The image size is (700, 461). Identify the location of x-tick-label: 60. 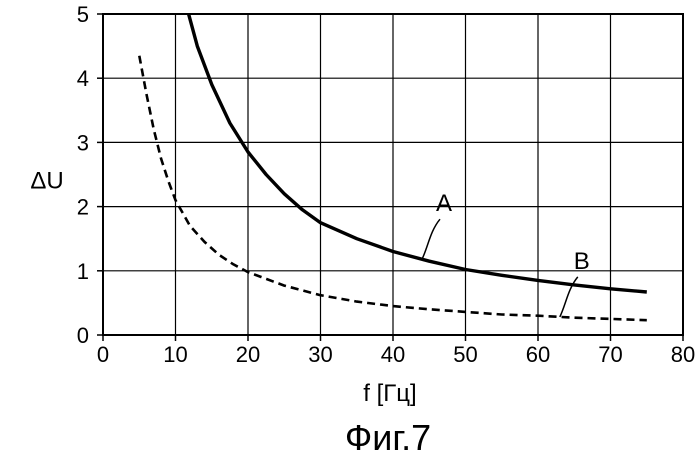
(538, 354).